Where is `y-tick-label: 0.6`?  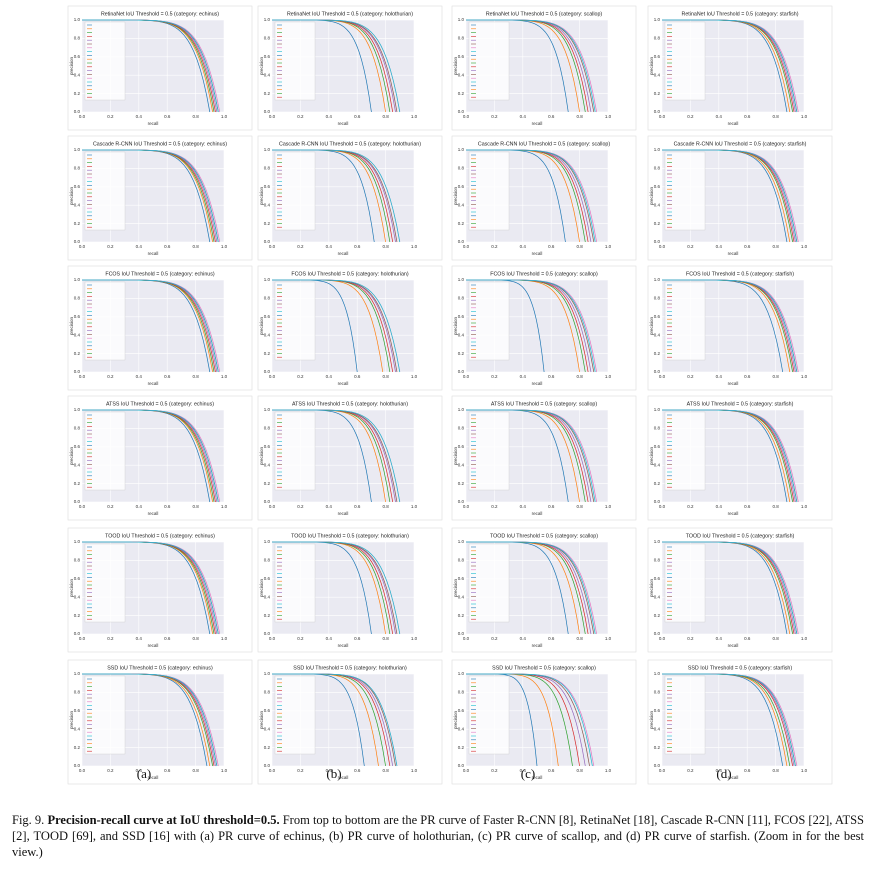
y-tick-label: 0.6 is located at coordinates (461, 56).